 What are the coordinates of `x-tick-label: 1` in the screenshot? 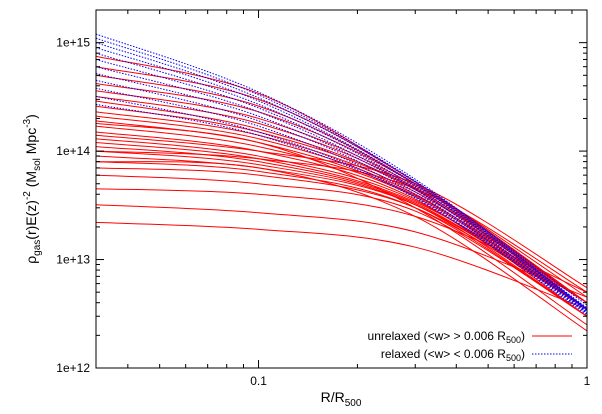 It's located at (587, 381).